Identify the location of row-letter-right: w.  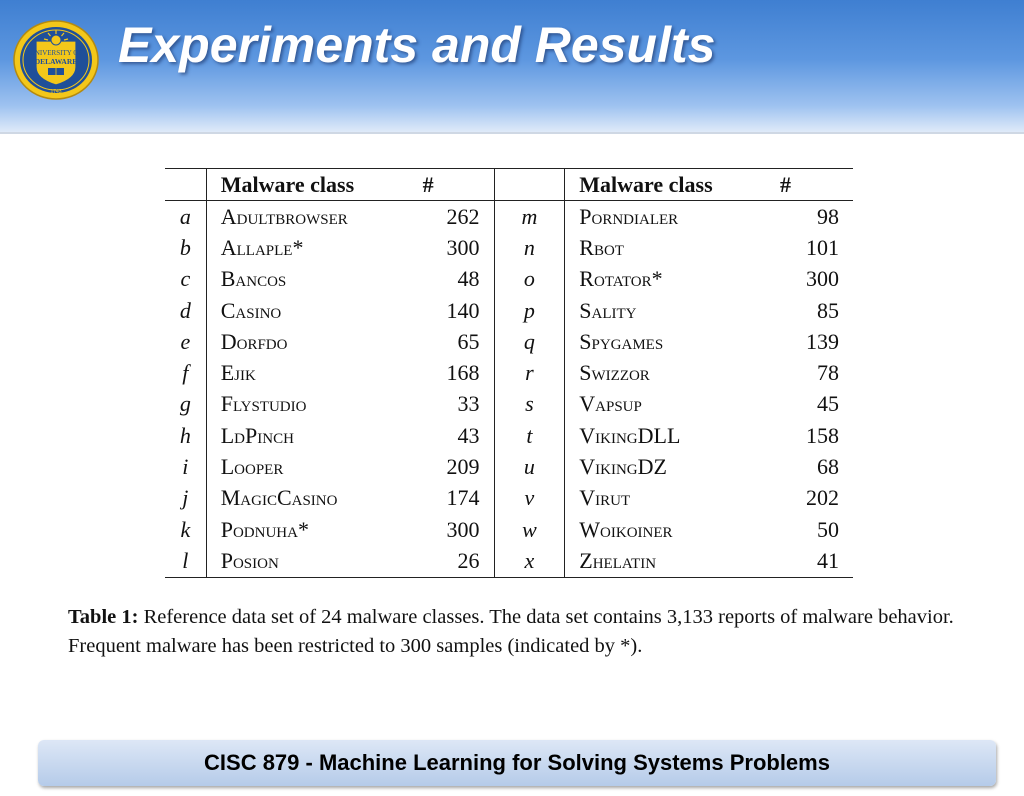
(530, 529).